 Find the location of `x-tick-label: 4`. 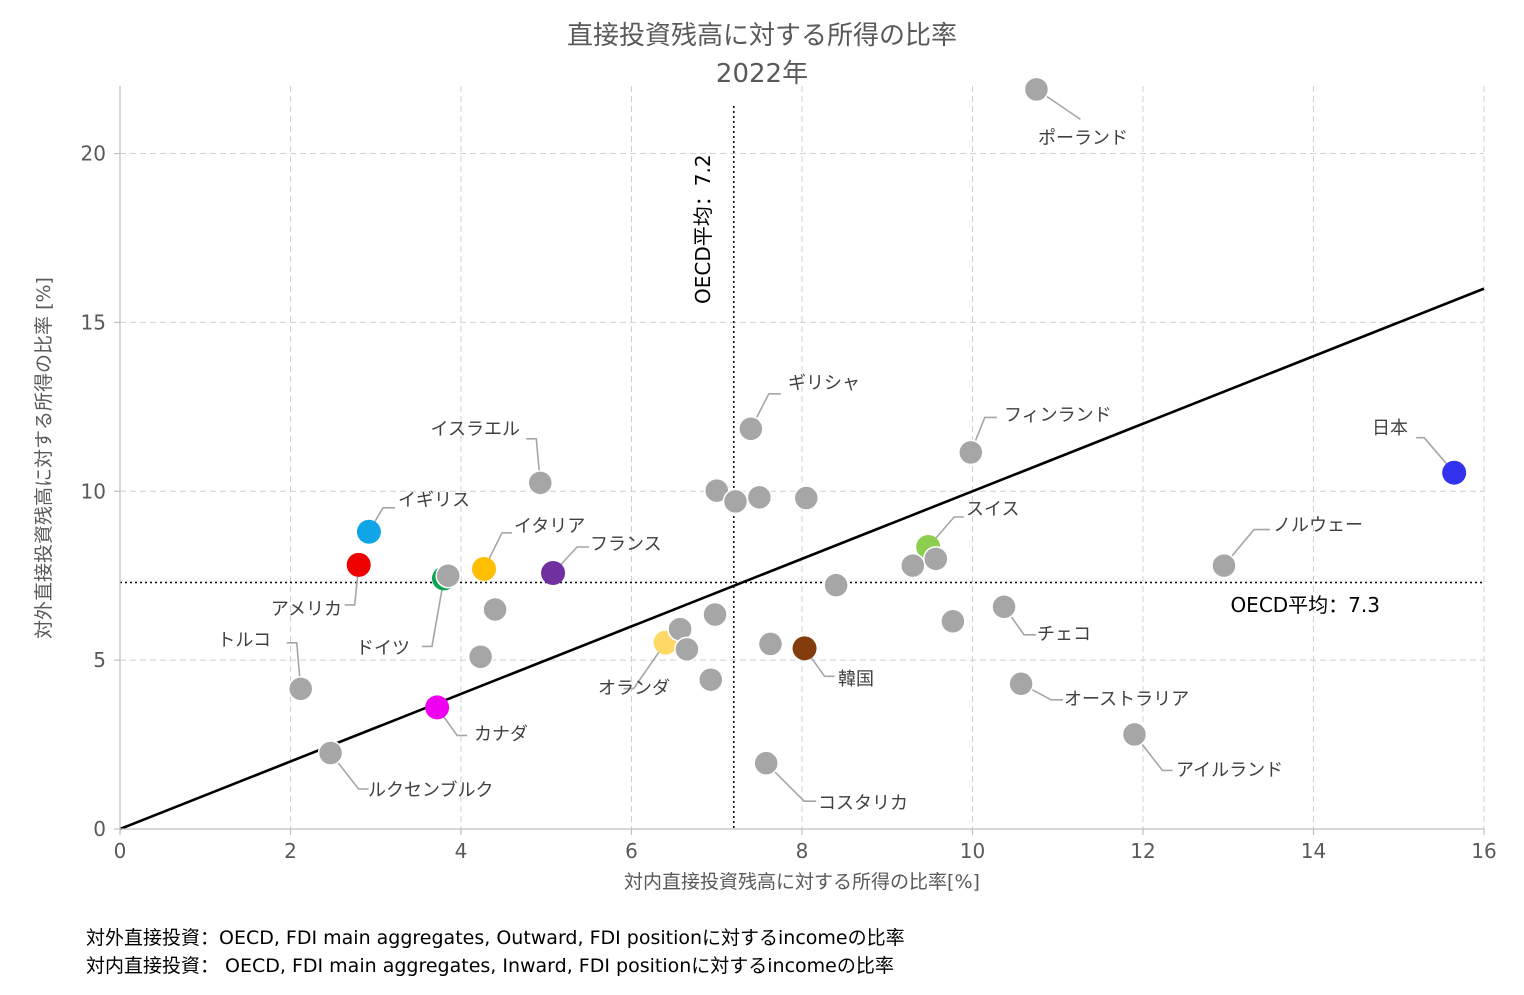

x-tick-label: 4 is located at coordinates (461, 851).